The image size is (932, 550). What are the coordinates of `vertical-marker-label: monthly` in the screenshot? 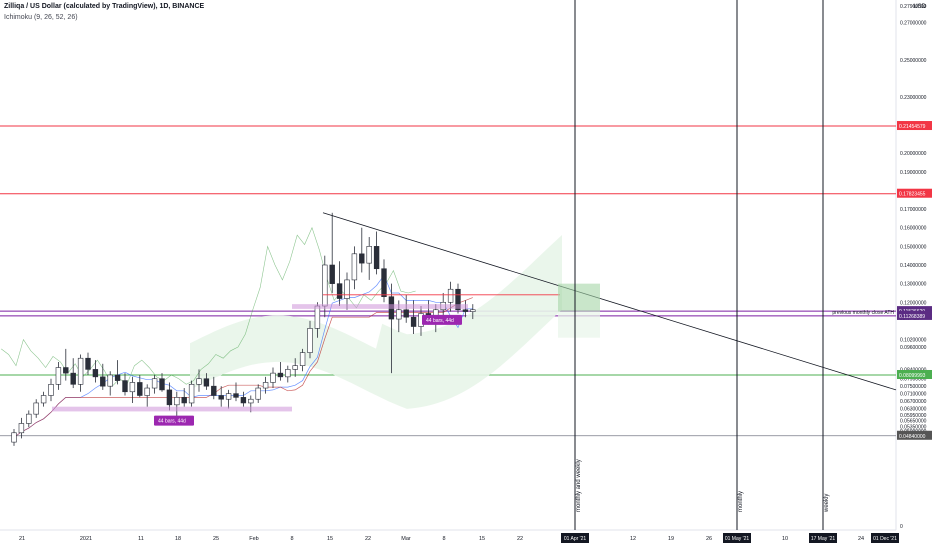 It's located at (741, 501).